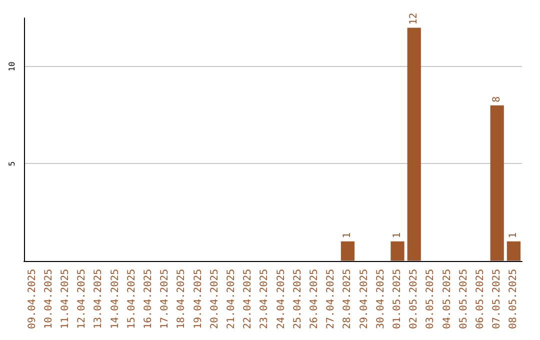 The image size is (540, 340). Describe the element at coordinates (314, 299) in the screenshot. I see `x-tick-label: 26.04.2025` at that location.